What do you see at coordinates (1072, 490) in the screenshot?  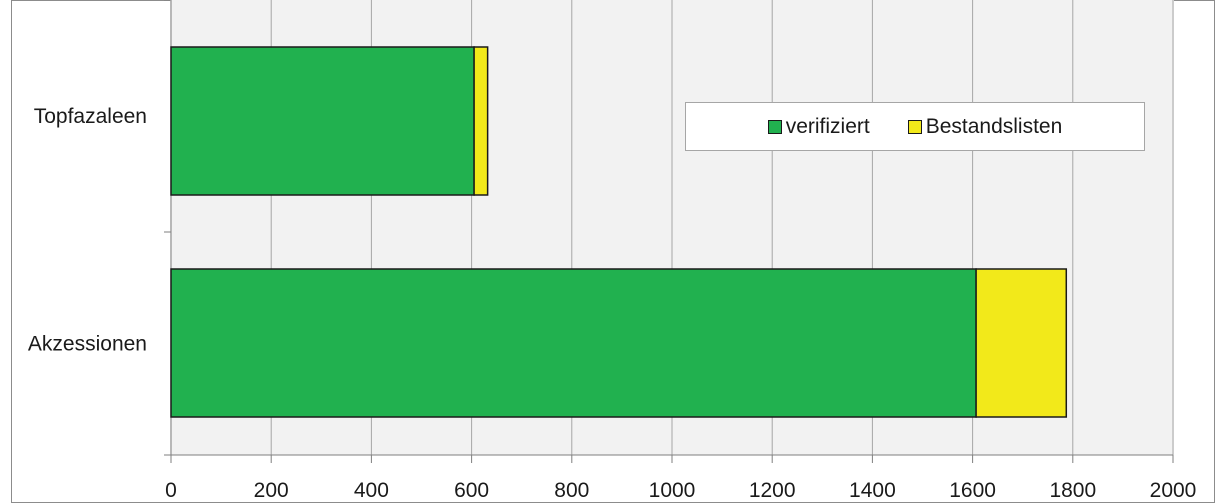 I see `x-tick-label-1800: 1800` at bounding box center [1072, 490].